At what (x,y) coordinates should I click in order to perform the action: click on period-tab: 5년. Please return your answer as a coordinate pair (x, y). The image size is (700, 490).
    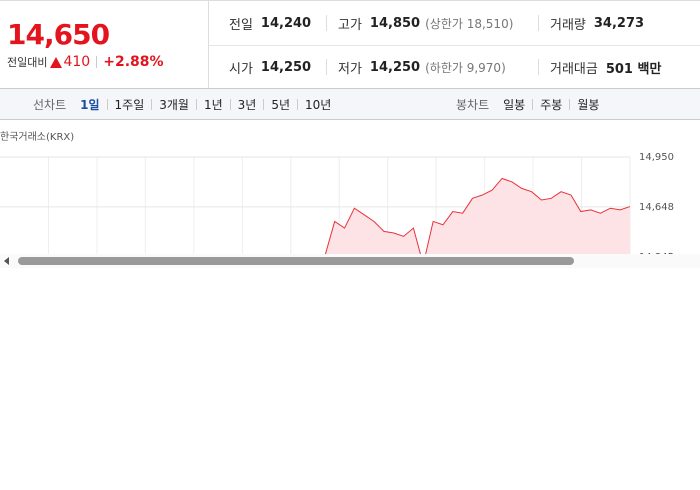
    Looking at the image, I should click on (281, 104).